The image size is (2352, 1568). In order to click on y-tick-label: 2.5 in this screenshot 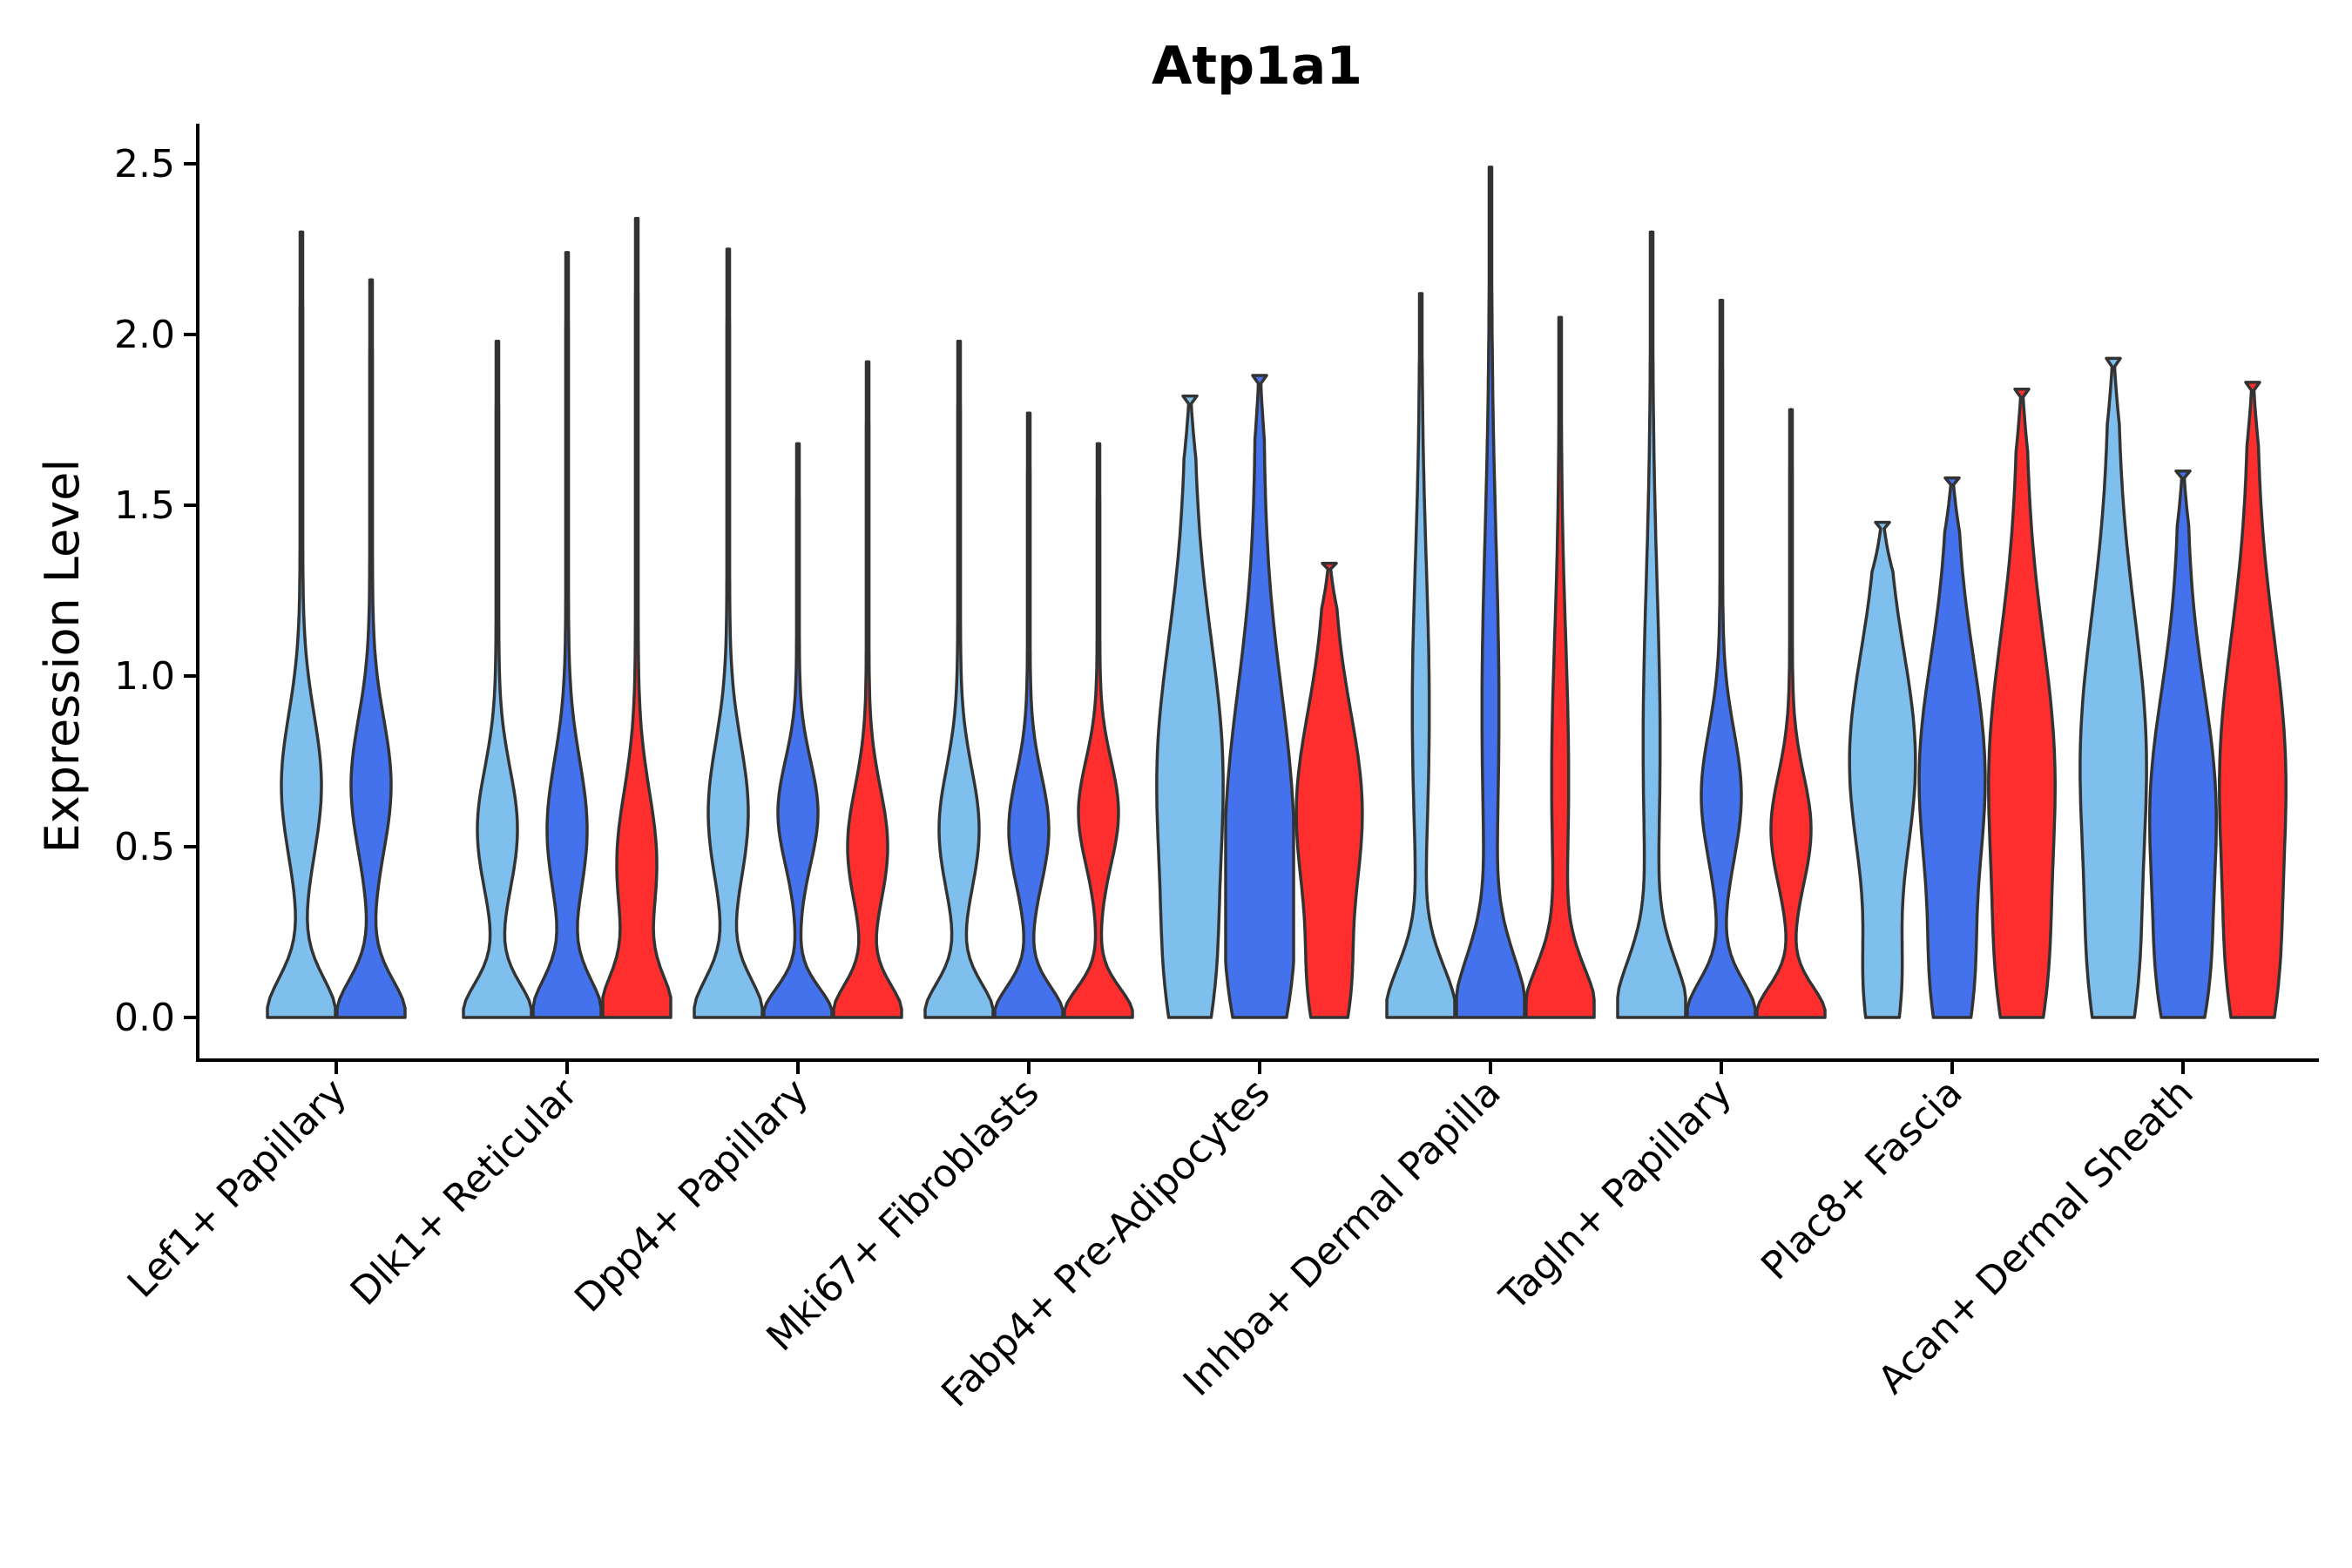, I will do `click(145, 164)`.